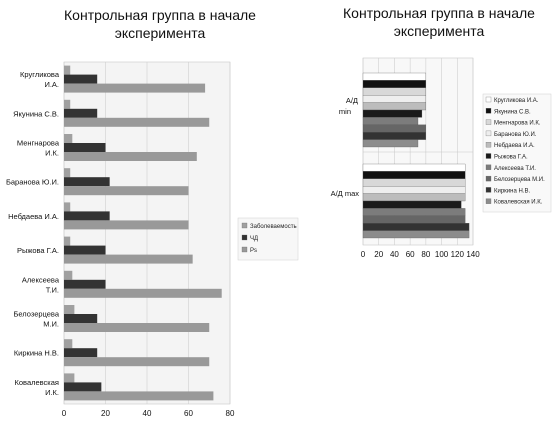  Describe the element at coordinates (37, 382) in the screenshot. I see `category-label: Ковалевская` at that location.